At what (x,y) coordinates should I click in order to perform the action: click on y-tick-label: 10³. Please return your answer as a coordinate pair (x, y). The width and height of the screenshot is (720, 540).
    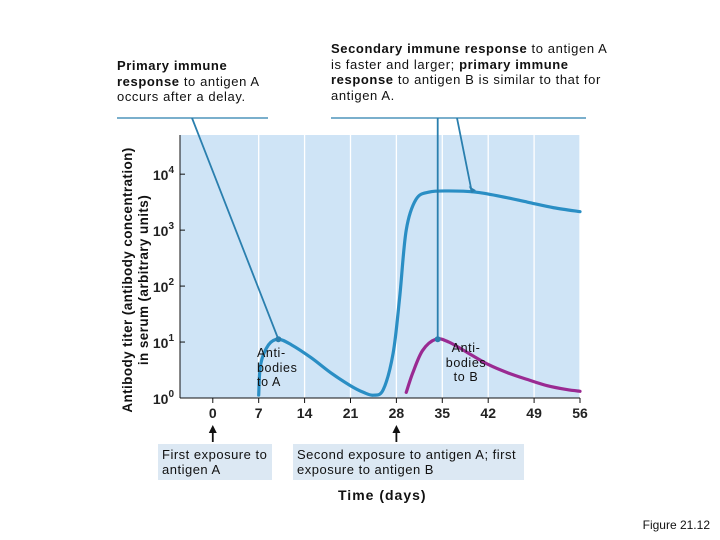
    Looking at the image, I should click on (164, 230).